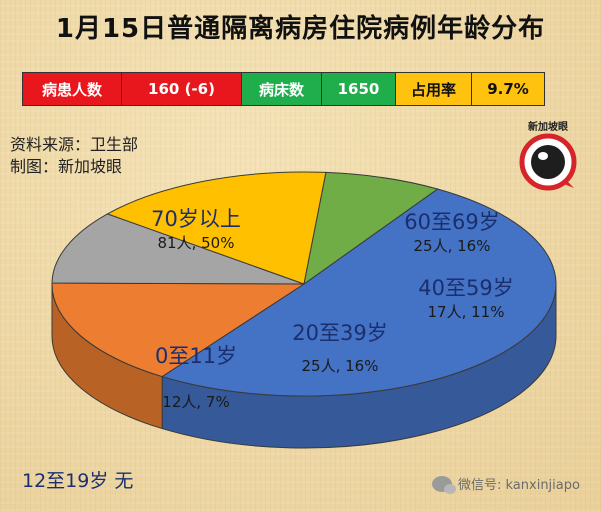 The image size is (601, 511). I want to click on wechat-icon, so click(444, 484).